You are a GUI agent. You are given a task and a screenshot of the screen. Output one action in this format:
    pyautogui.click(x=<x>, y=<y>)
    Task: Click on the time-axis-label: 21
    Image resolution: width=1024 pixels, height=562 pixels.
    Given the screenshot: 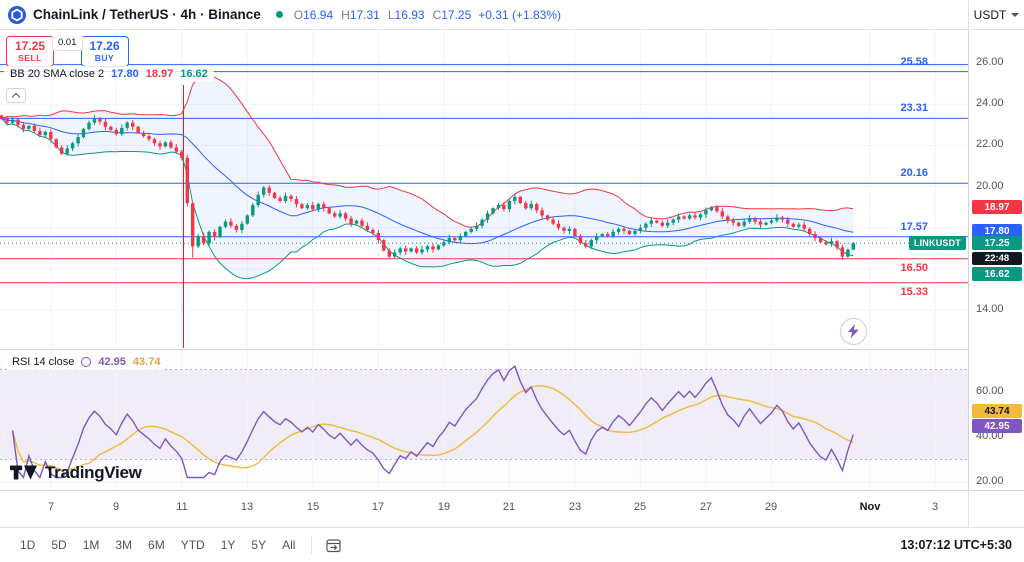 What is the action you would take?
    pyautogui.click(x=509, y=507)
    